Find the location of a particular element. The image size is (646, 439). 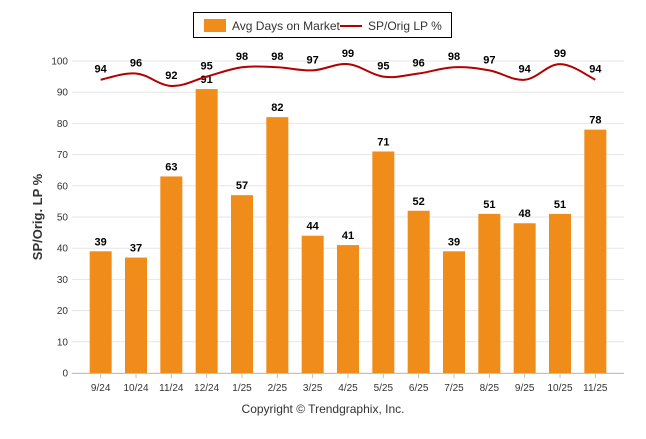

x-tick-label: 5/25 is located at coordinates (384, 388).